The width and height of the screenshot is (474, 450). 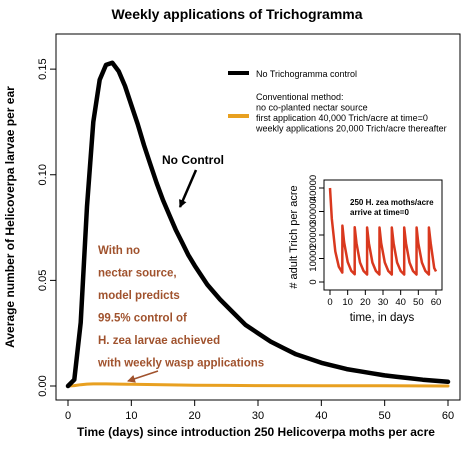 What do you see at coordinates (188, 188) in the screenshot?
I see `no-control-arrow` at bounding box center [188, 188].